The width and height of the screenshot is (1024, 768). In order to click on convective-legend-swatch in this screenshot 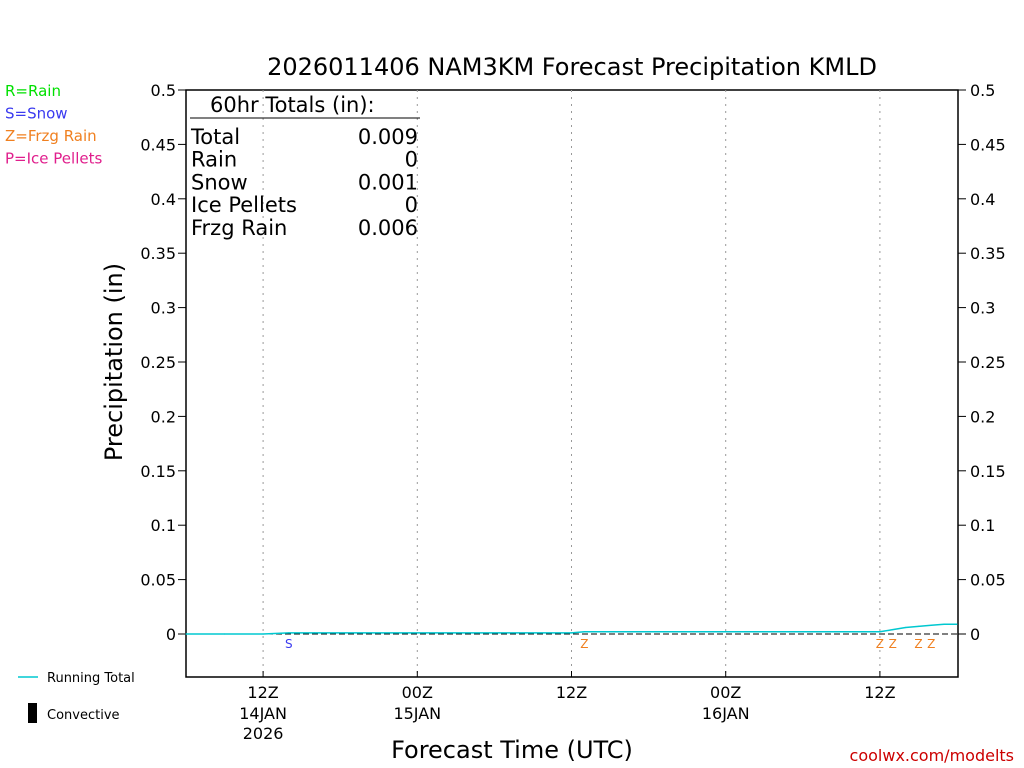, I will do `click(32, 713)`.